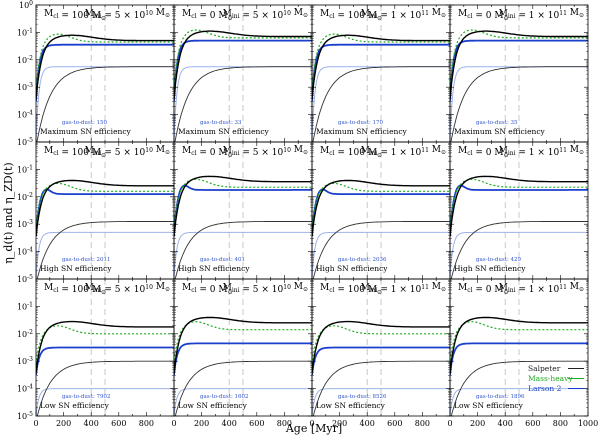 Image resolution: width=600 pixels, height=437 pixels. Describe the element at coordinates (26, 5) in the screenshot. I see `y-tick-label: 10⁰` at that location.